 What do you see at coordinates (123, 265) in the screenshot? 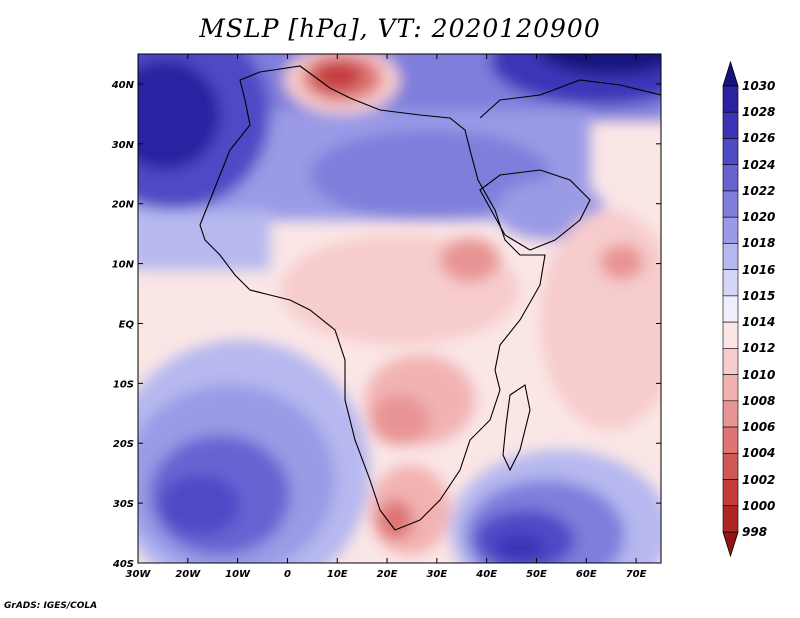
I see `lat-tick-label: 10N` at bounding box center [123, 265].